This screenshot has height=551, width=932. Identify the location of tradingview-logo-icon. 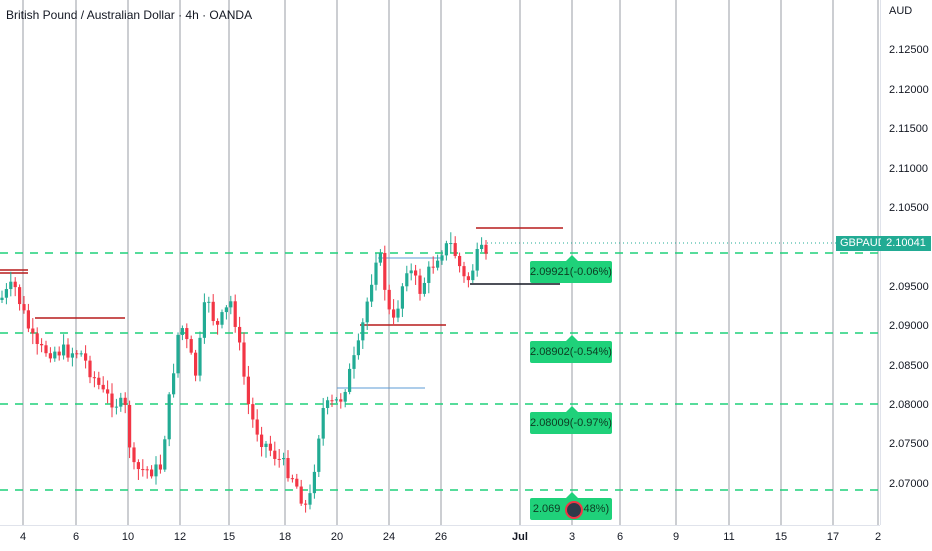
(574, 510).